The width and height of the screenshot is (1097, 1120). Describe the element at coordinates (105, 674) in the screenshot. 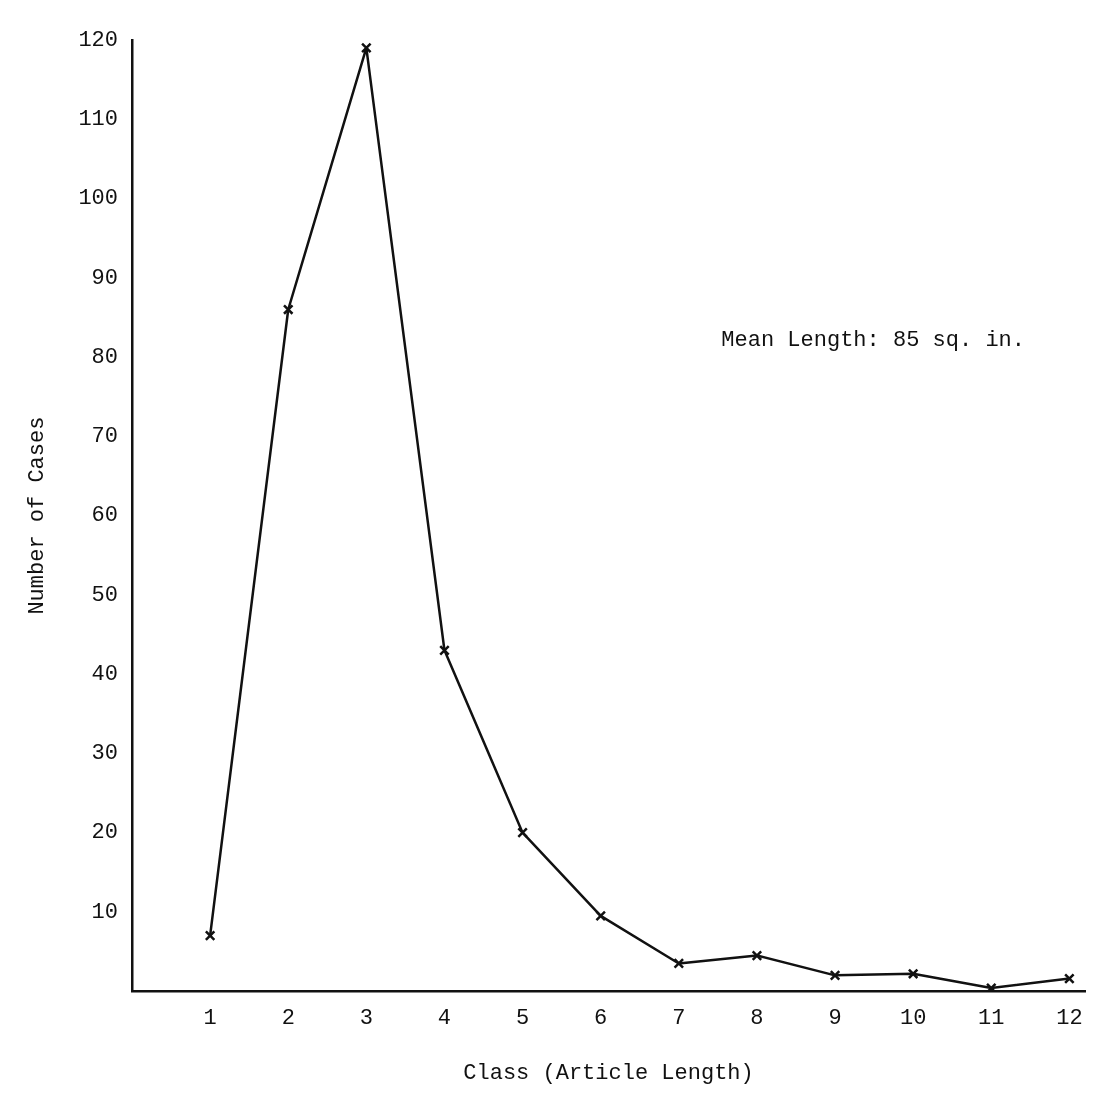

I see `y-tick-label: 40` at that location.